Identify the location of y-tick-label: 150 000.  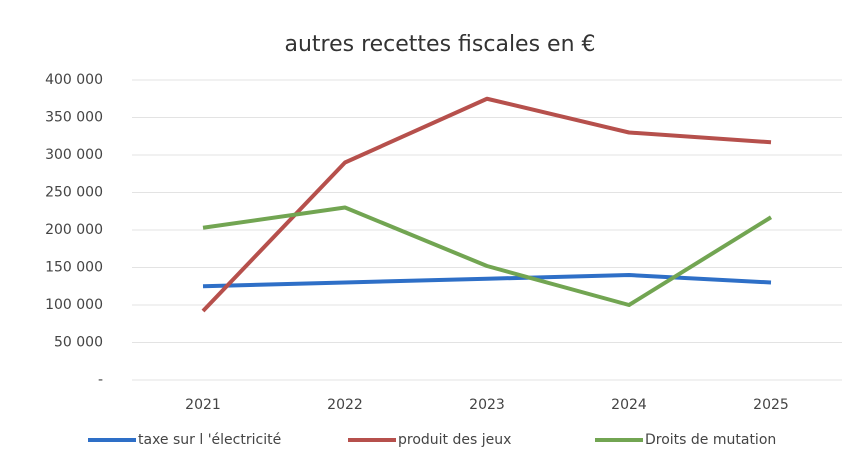
(74, 268).